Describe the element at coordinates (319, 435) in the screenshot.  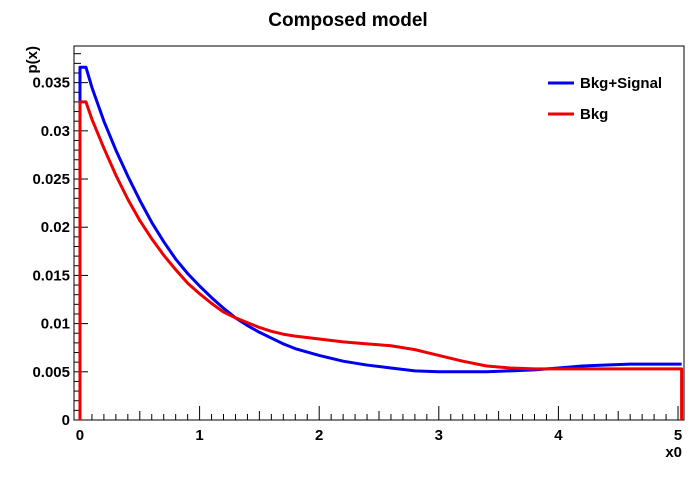
I see `x-tick-label: 2` at that location.